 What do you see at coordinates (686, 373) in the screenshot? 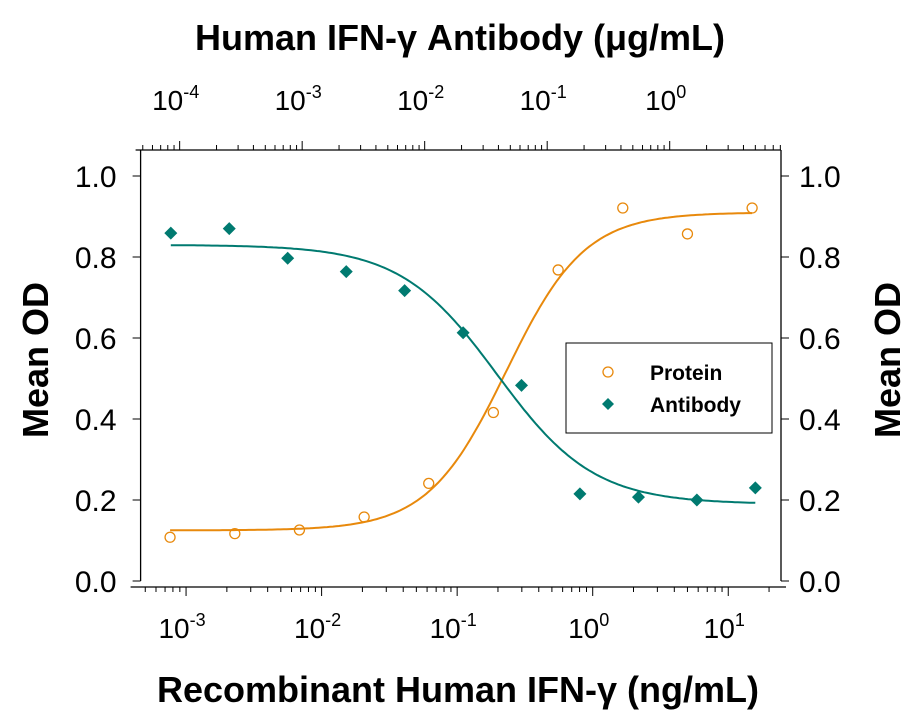
I see `legend-label-protein: Protein` at bounding box center [686, 373].